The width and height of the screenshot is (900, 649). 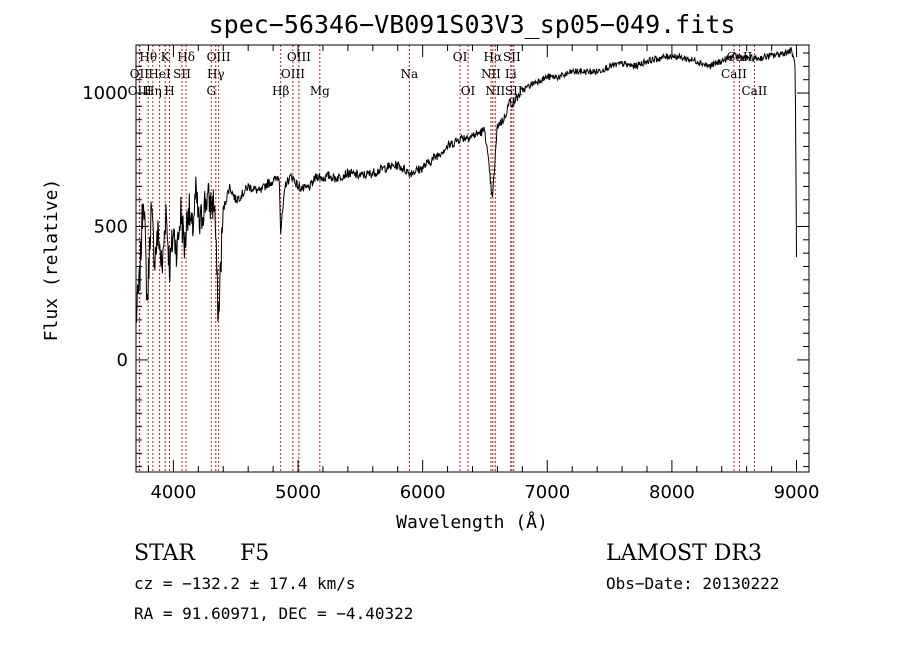 What do you see at coordinates (754, 91) in the screenshot?
I see `marker-label-27: CaII` at bounding box center [754, 91].